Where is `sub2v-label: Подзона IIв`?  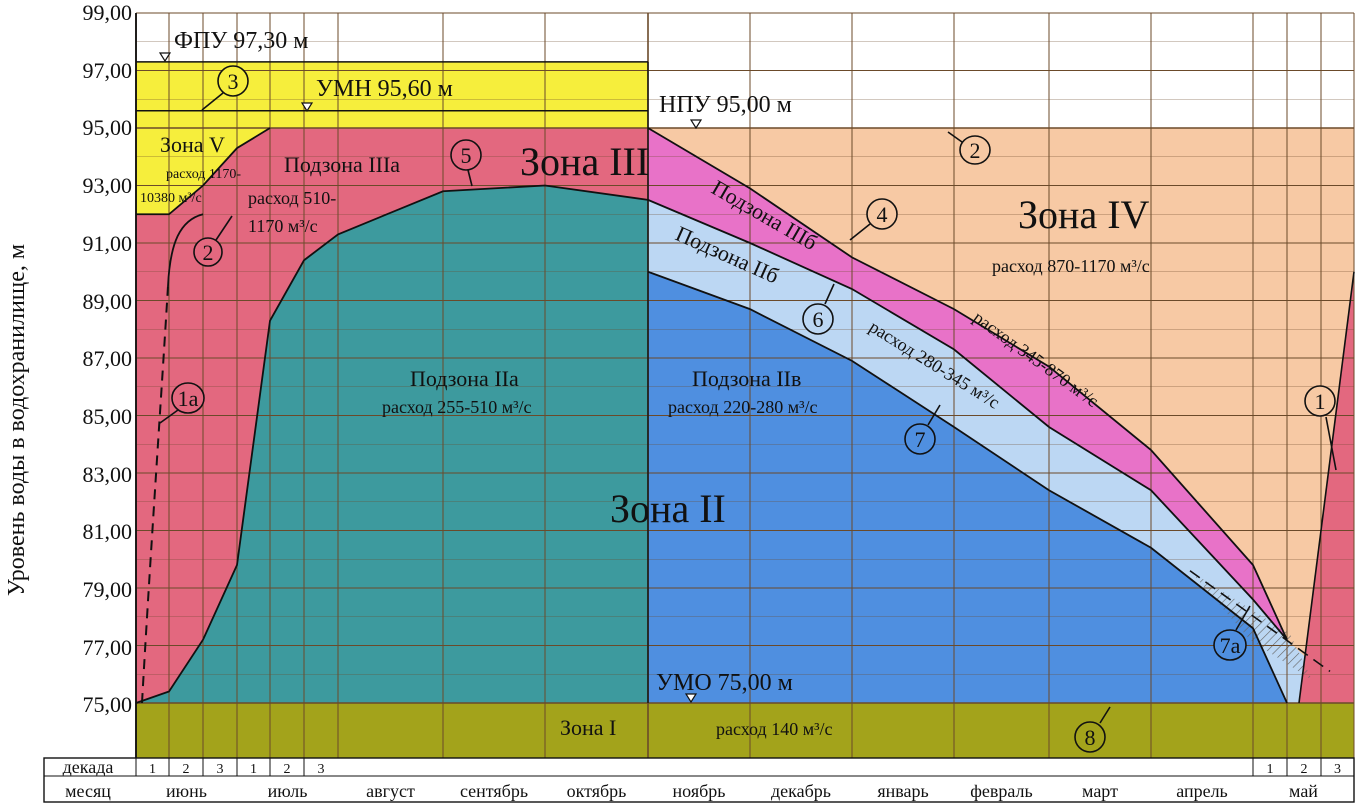
sub2v-label: Подзона IIв is located at coordinates (746, 378).